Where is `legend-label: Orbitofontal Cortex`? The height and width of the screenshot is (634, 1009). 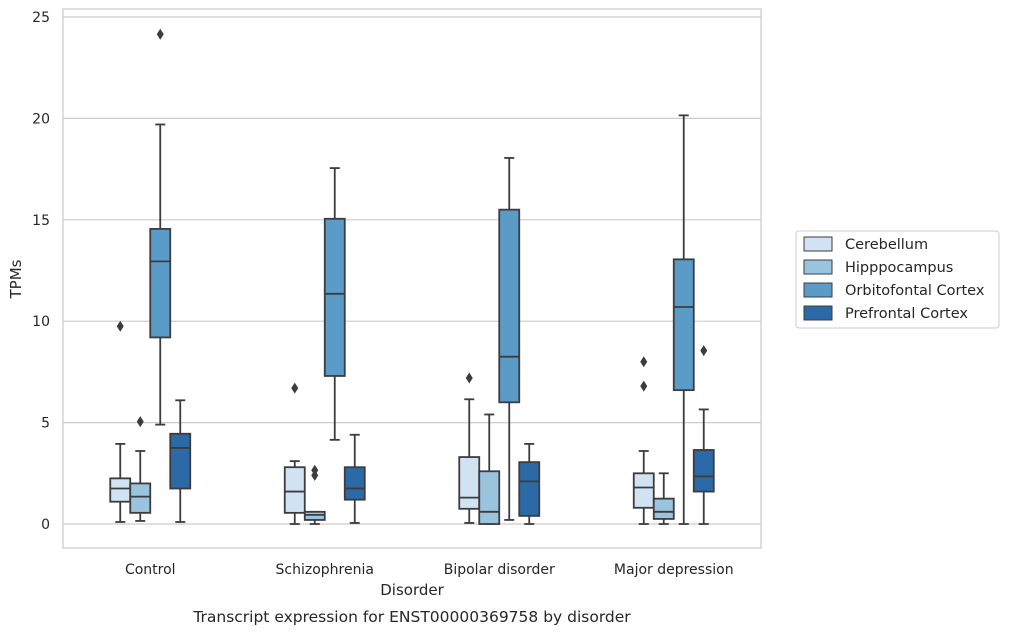 legend-label: Orbitofontal Cortex is located at coordinates (915, 291).